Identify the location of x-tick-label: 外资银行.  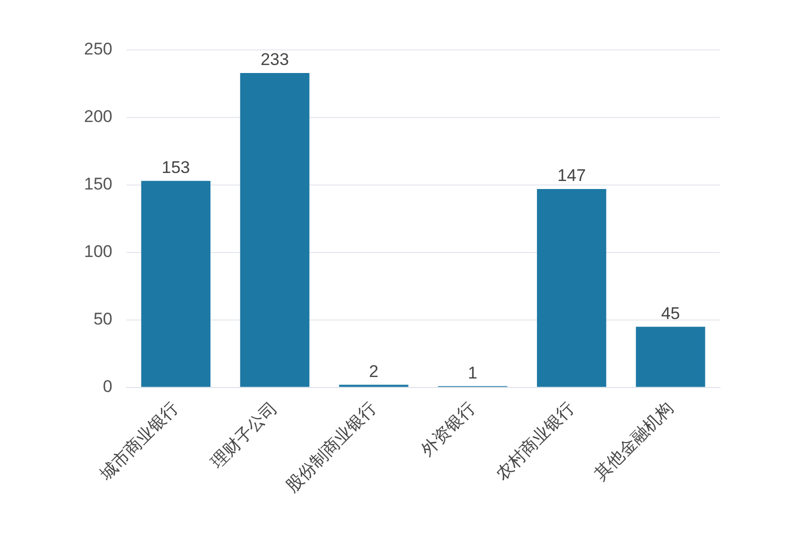
(448, 429).